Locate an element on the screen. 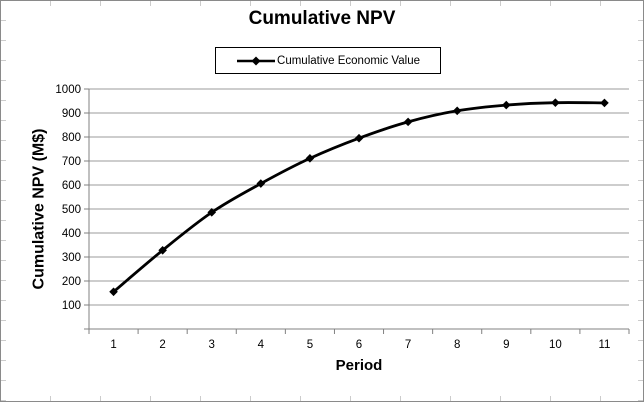  svg-text: 8 is located at coordinates (457, 345).